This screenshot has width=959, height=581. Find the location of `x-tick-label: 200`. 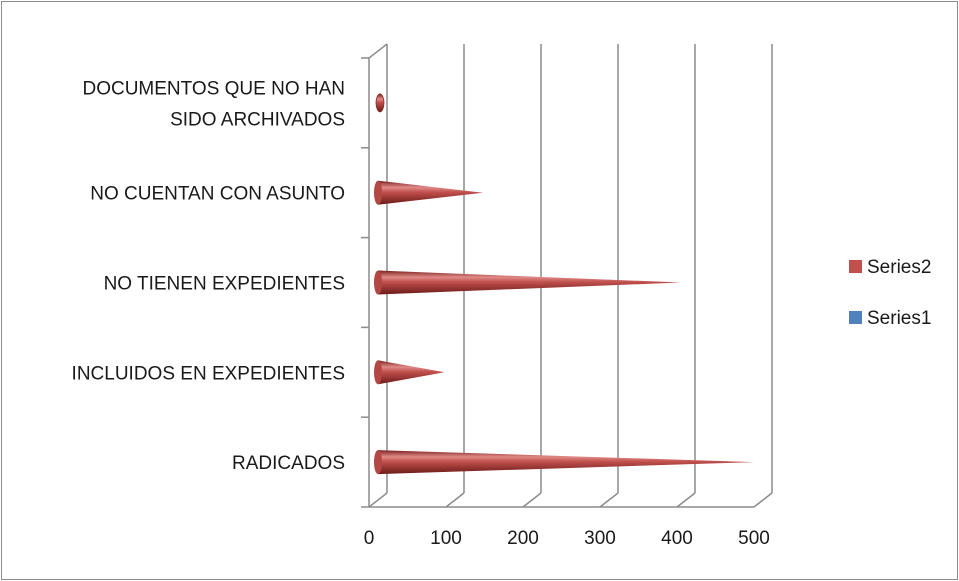

x-tick-label: 200 is located at coordinates (523, 538).